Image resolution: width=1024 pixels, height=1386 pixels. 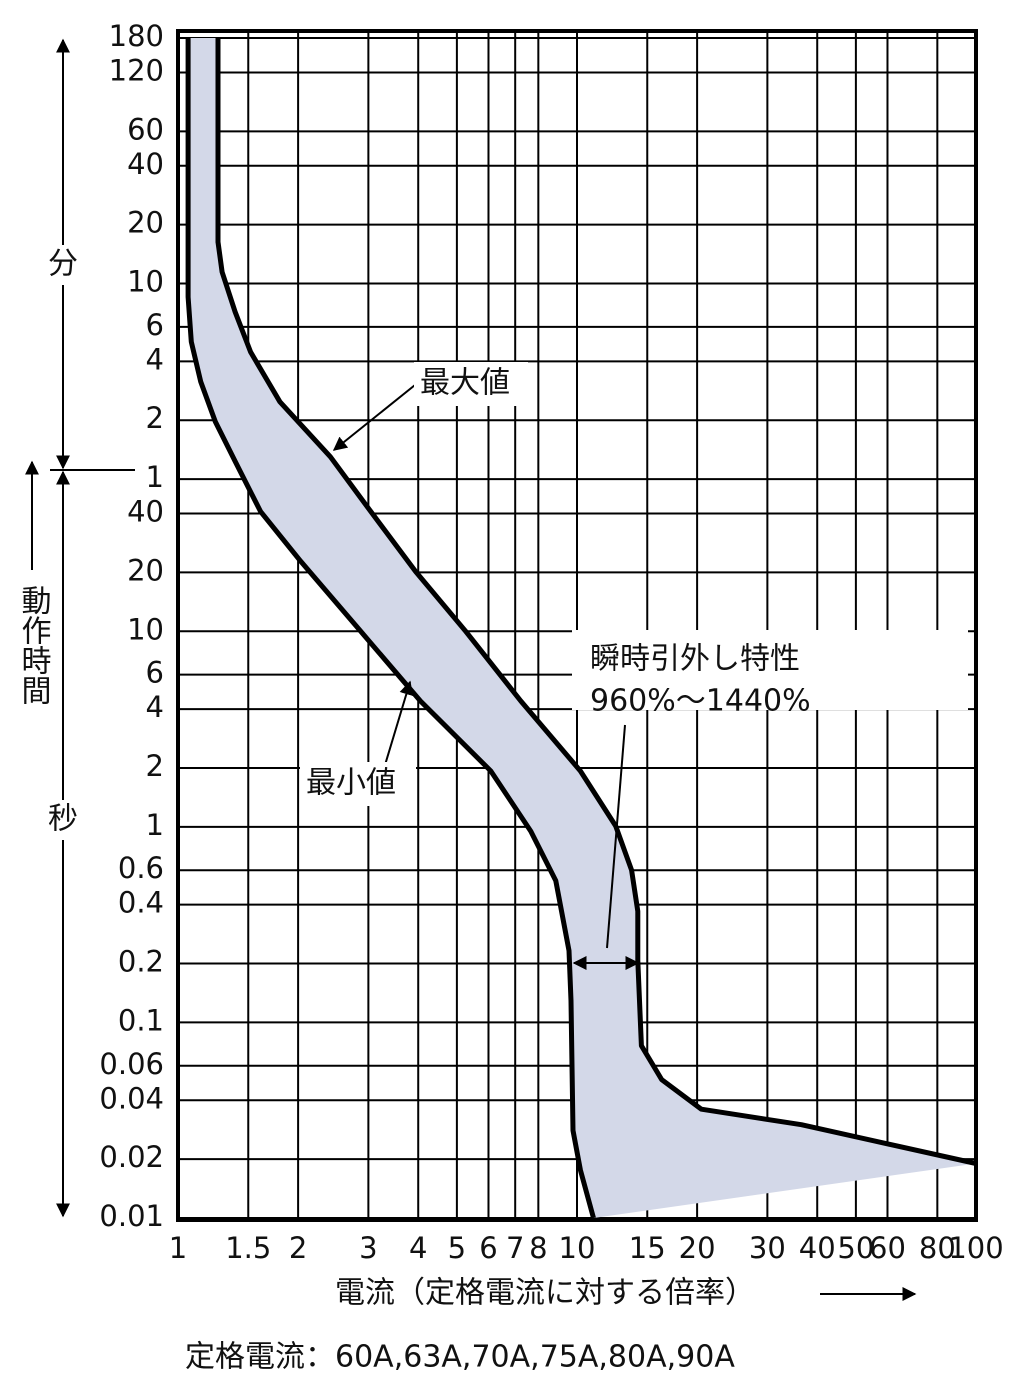 What do you see at coordinates (136, 70) in the screenshot?
I see `y-tick-label: 120` at bounding box center [136, 70].